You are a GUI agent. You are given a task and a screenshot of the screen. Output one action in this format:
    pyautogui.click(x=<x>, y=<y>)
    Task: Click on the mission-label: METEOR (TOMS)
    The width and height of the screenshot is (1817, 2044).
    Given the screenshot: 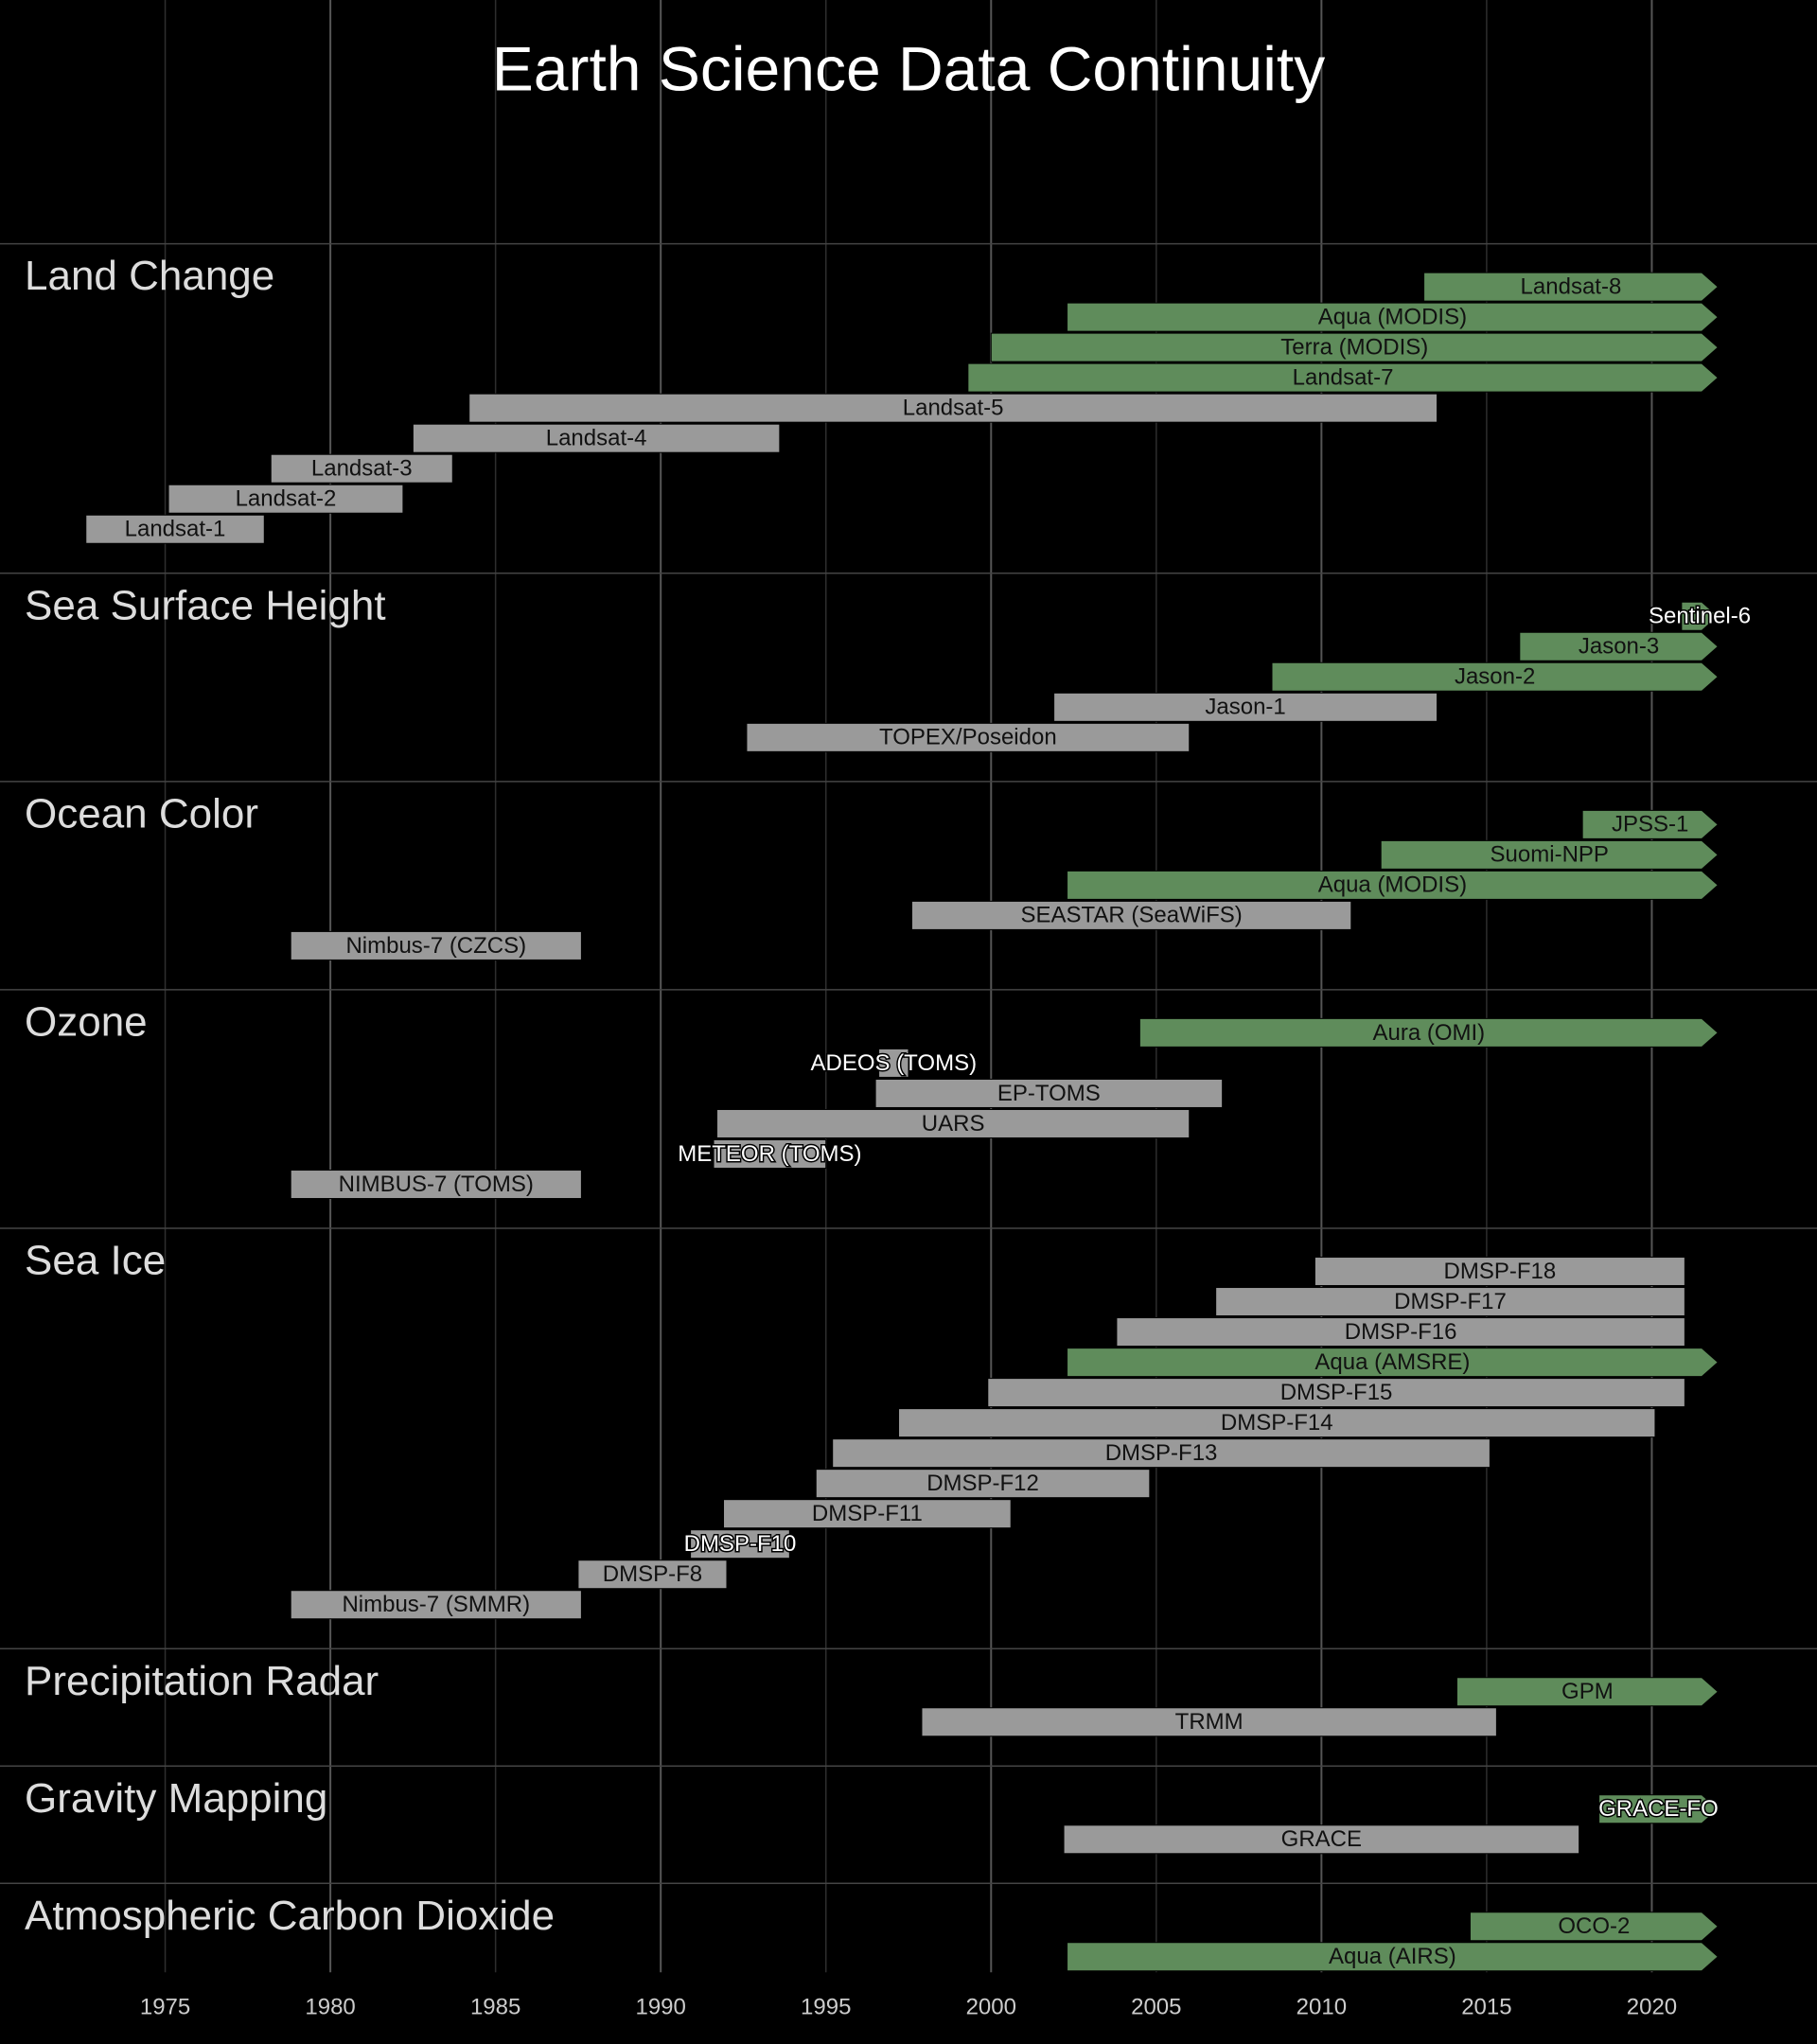 What is the action you would take?
    pyautogui.click(x=769, y=1154)
    